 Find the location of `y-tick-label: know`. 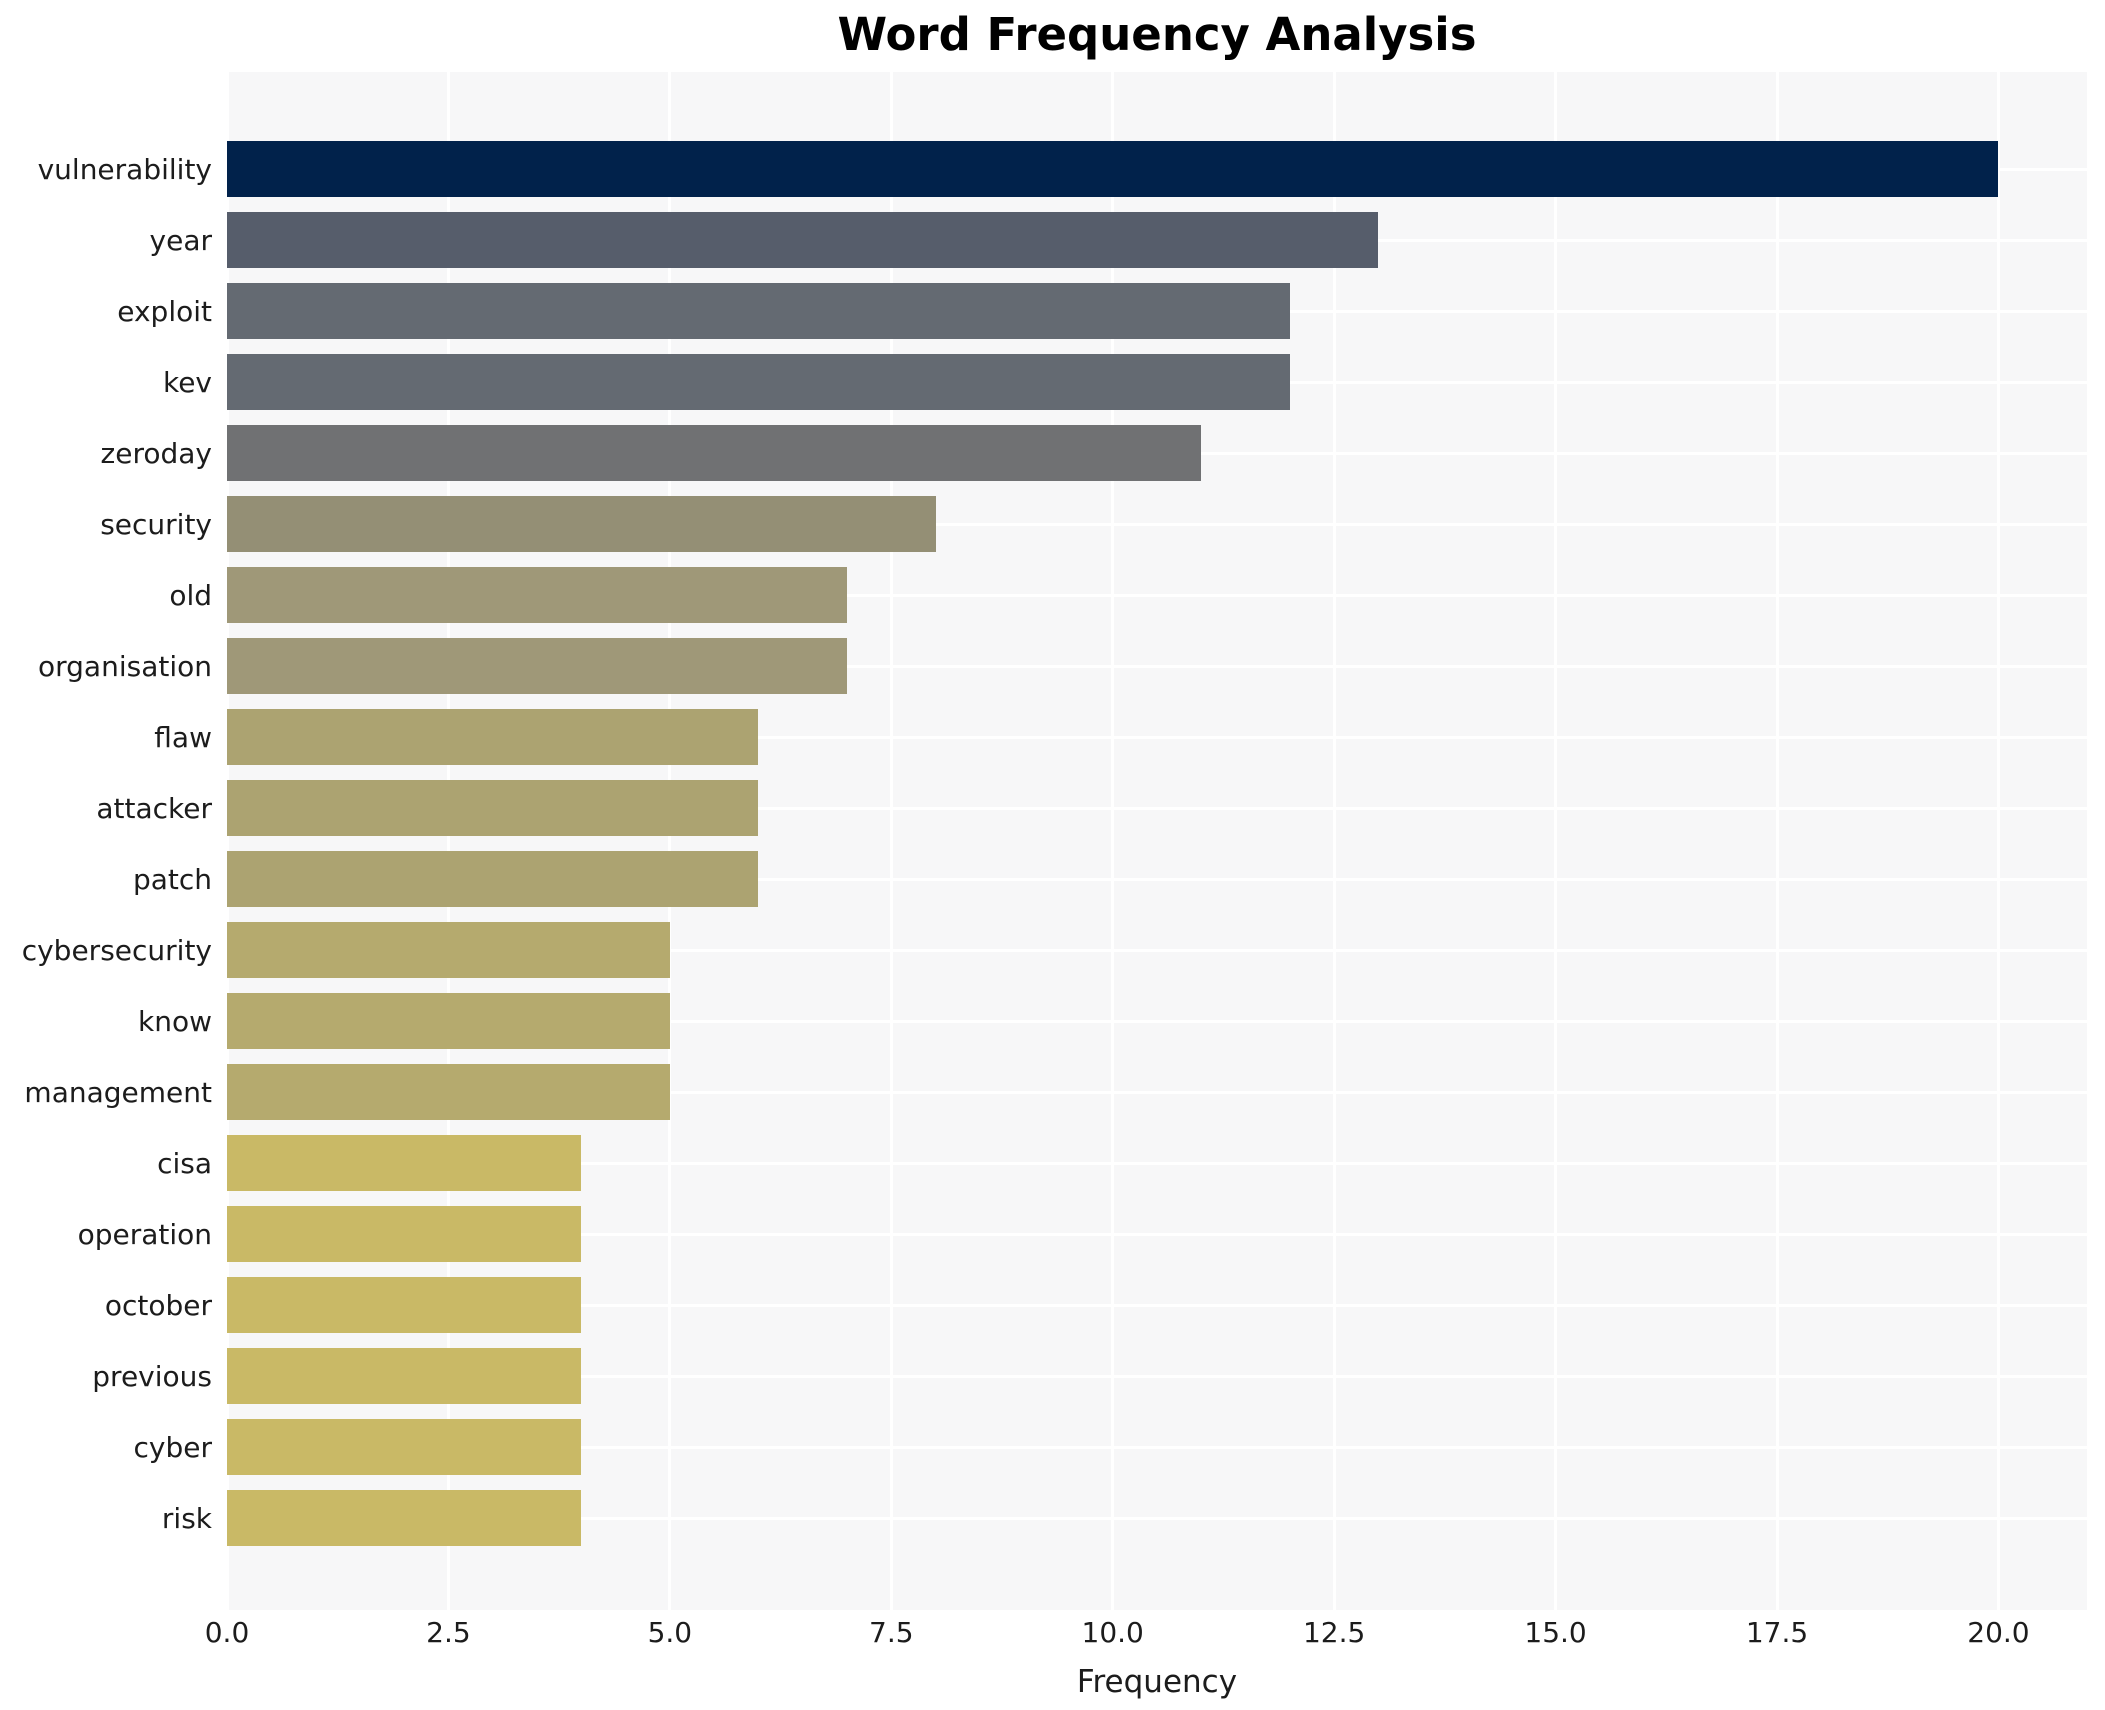

y-tick-label: know is located at coordinates (175, 1021).